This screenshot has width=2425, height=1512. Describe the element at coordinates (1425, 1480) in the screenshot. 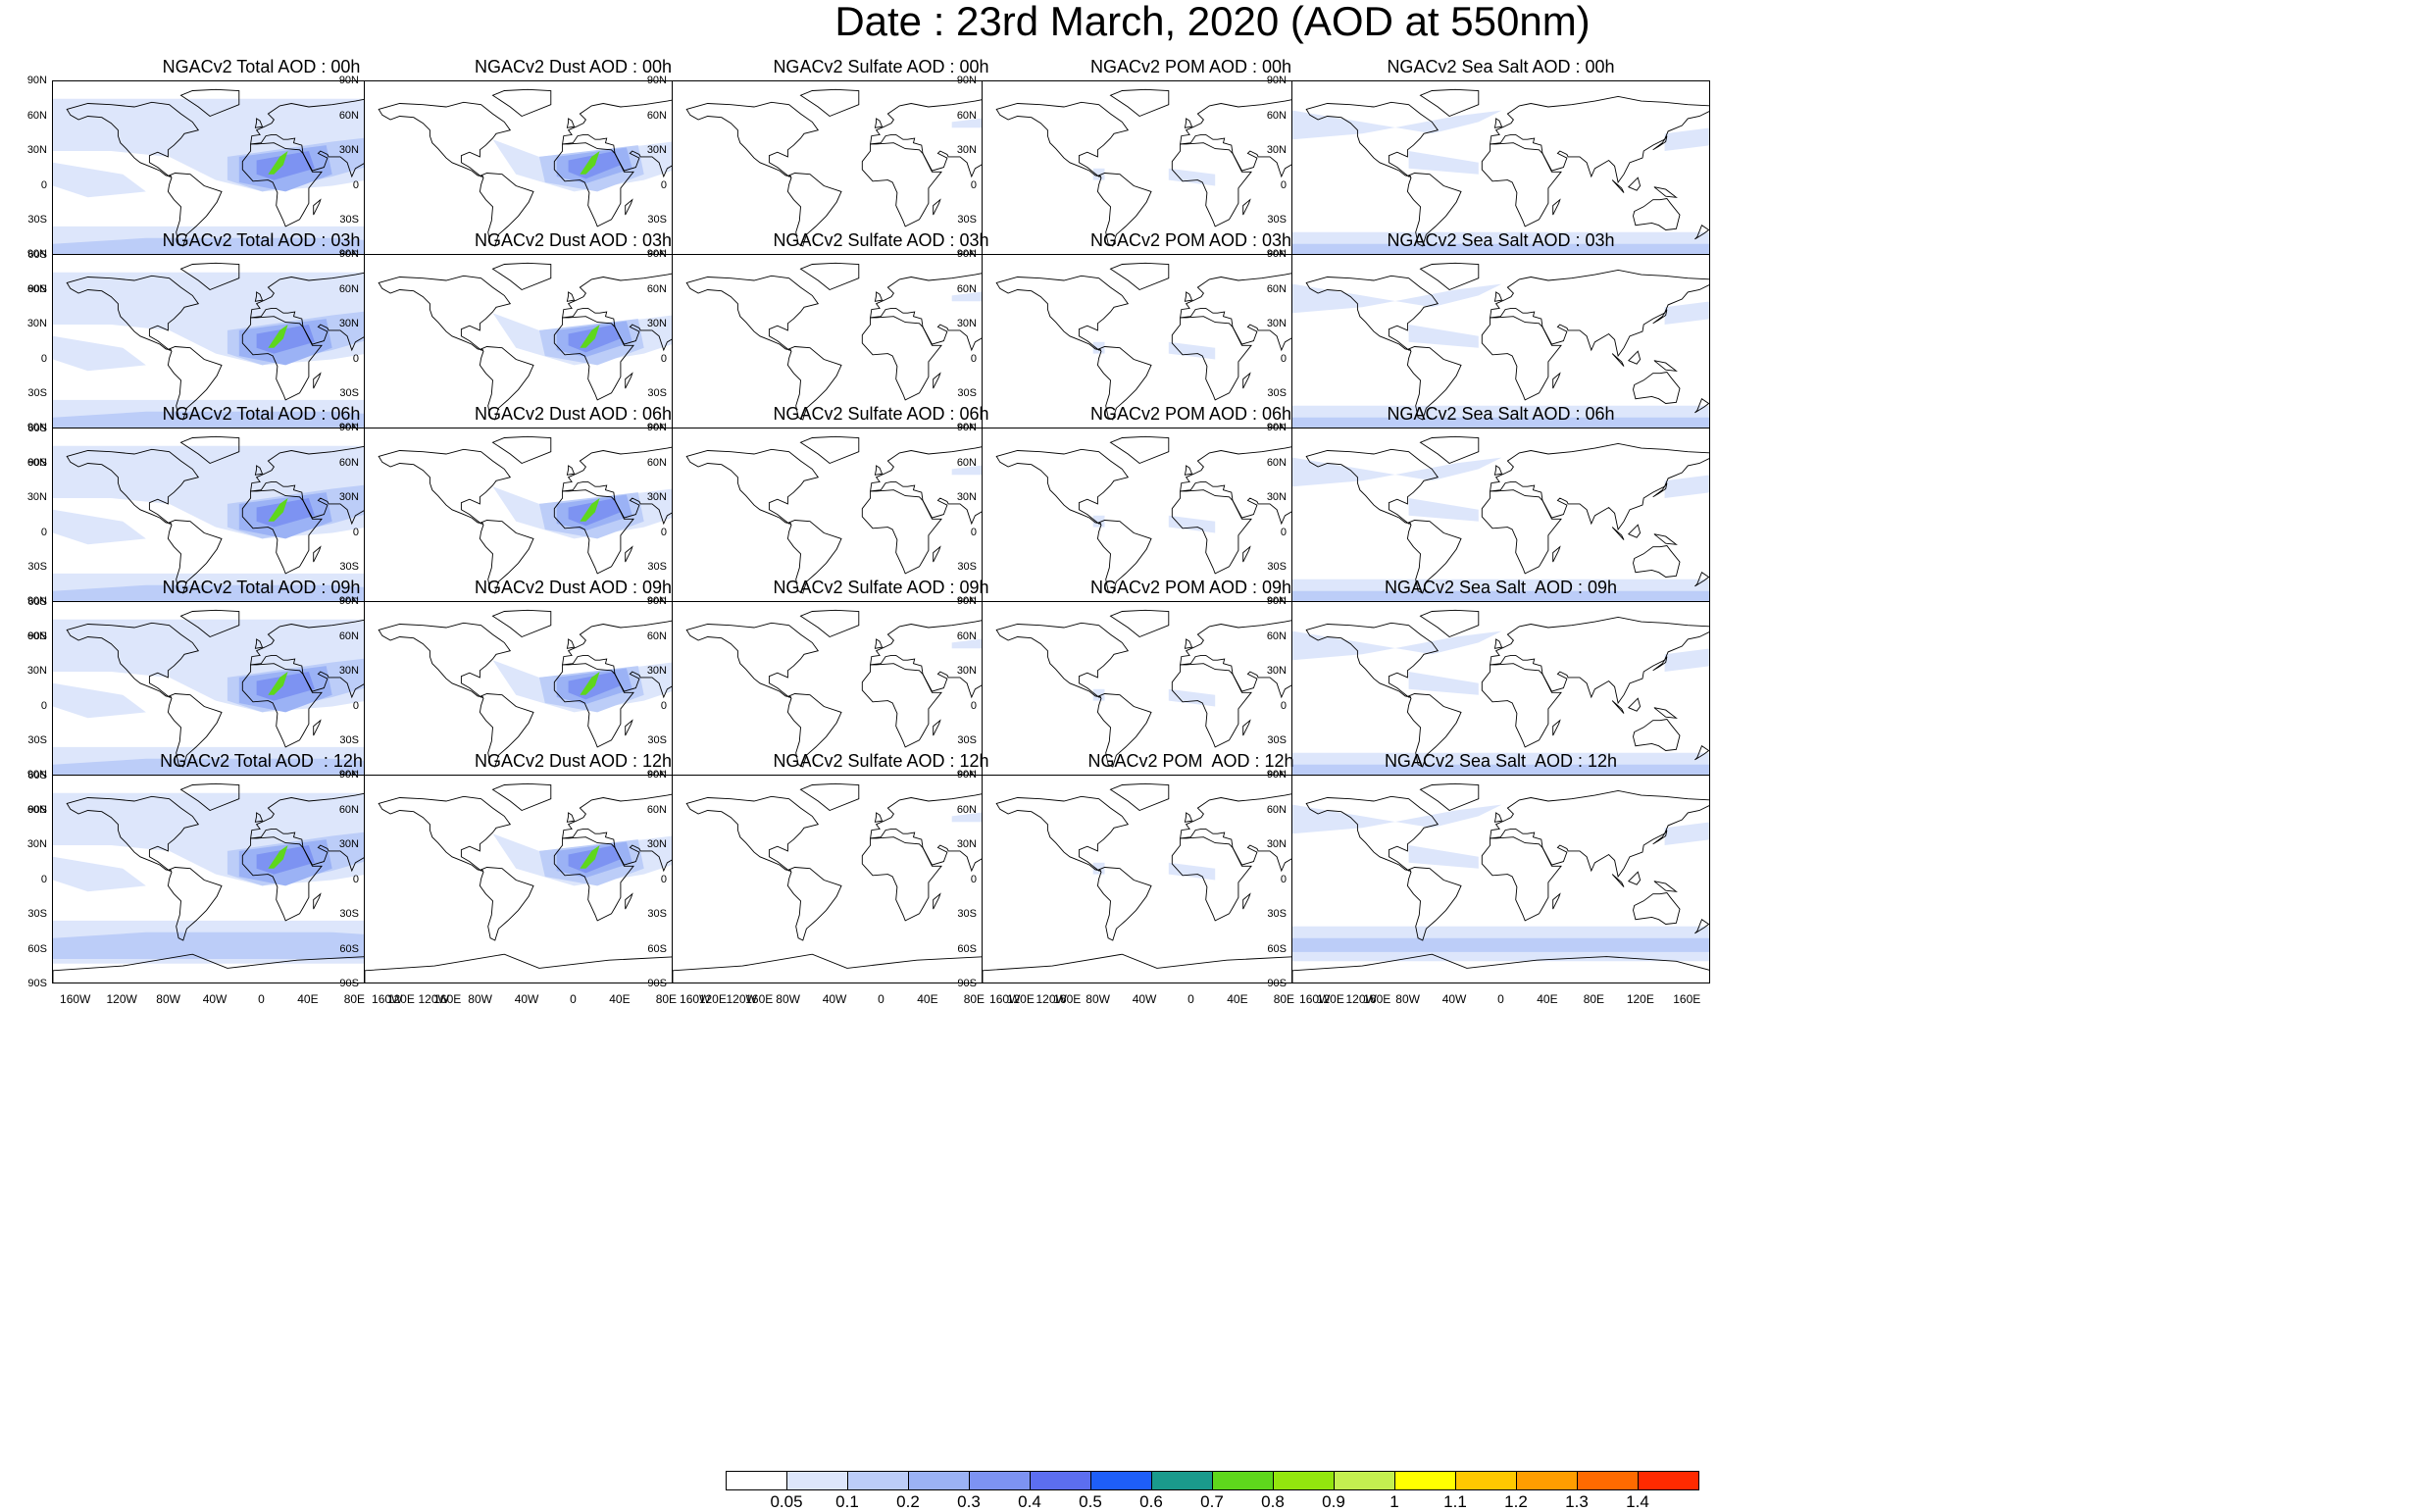

I see `colorbar-swatch` at that location.